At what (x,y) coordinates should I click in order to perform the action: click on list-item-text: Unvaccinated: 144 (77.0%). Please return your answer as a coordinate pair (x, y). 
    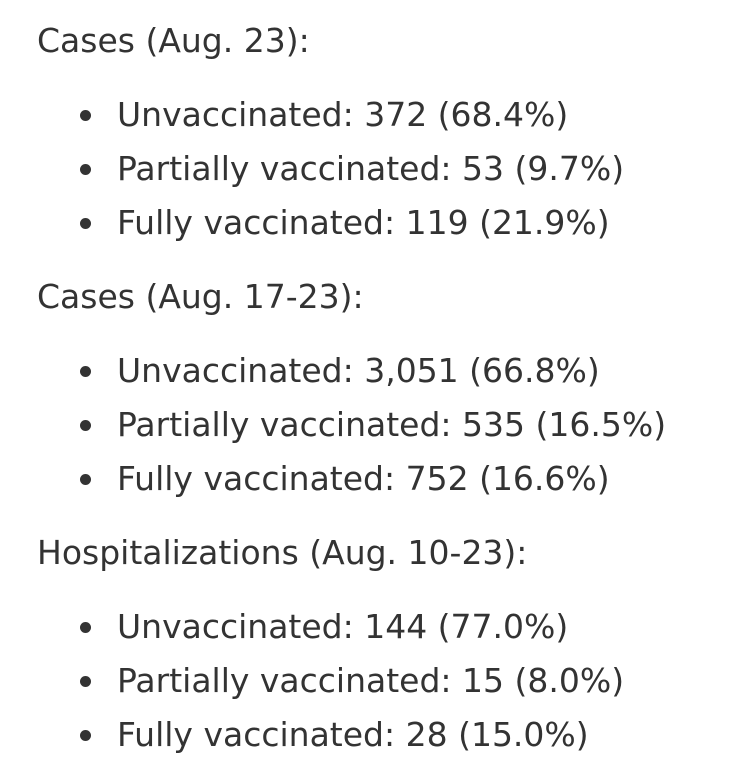
    Looking at the image, I should click on (343, 626).